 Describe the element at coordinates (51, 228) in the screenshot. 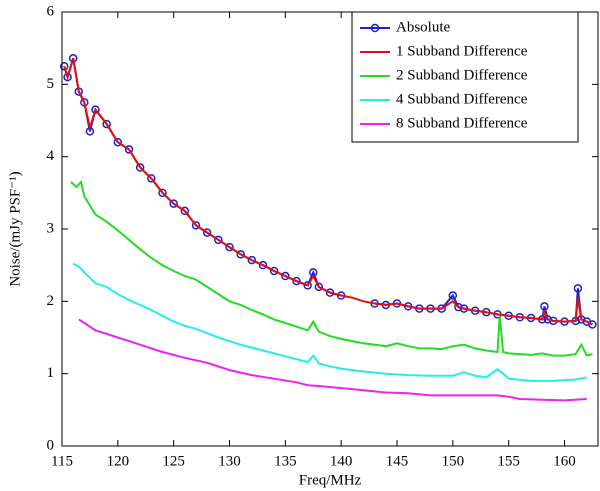

I see `y-tick-label: 3` at that location.